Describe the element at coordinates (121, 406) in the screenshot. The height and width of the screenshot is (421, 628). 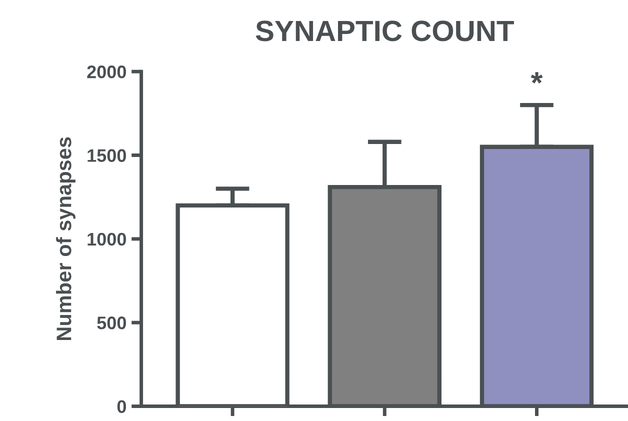
I see `y-tick-label: 0` at that location.